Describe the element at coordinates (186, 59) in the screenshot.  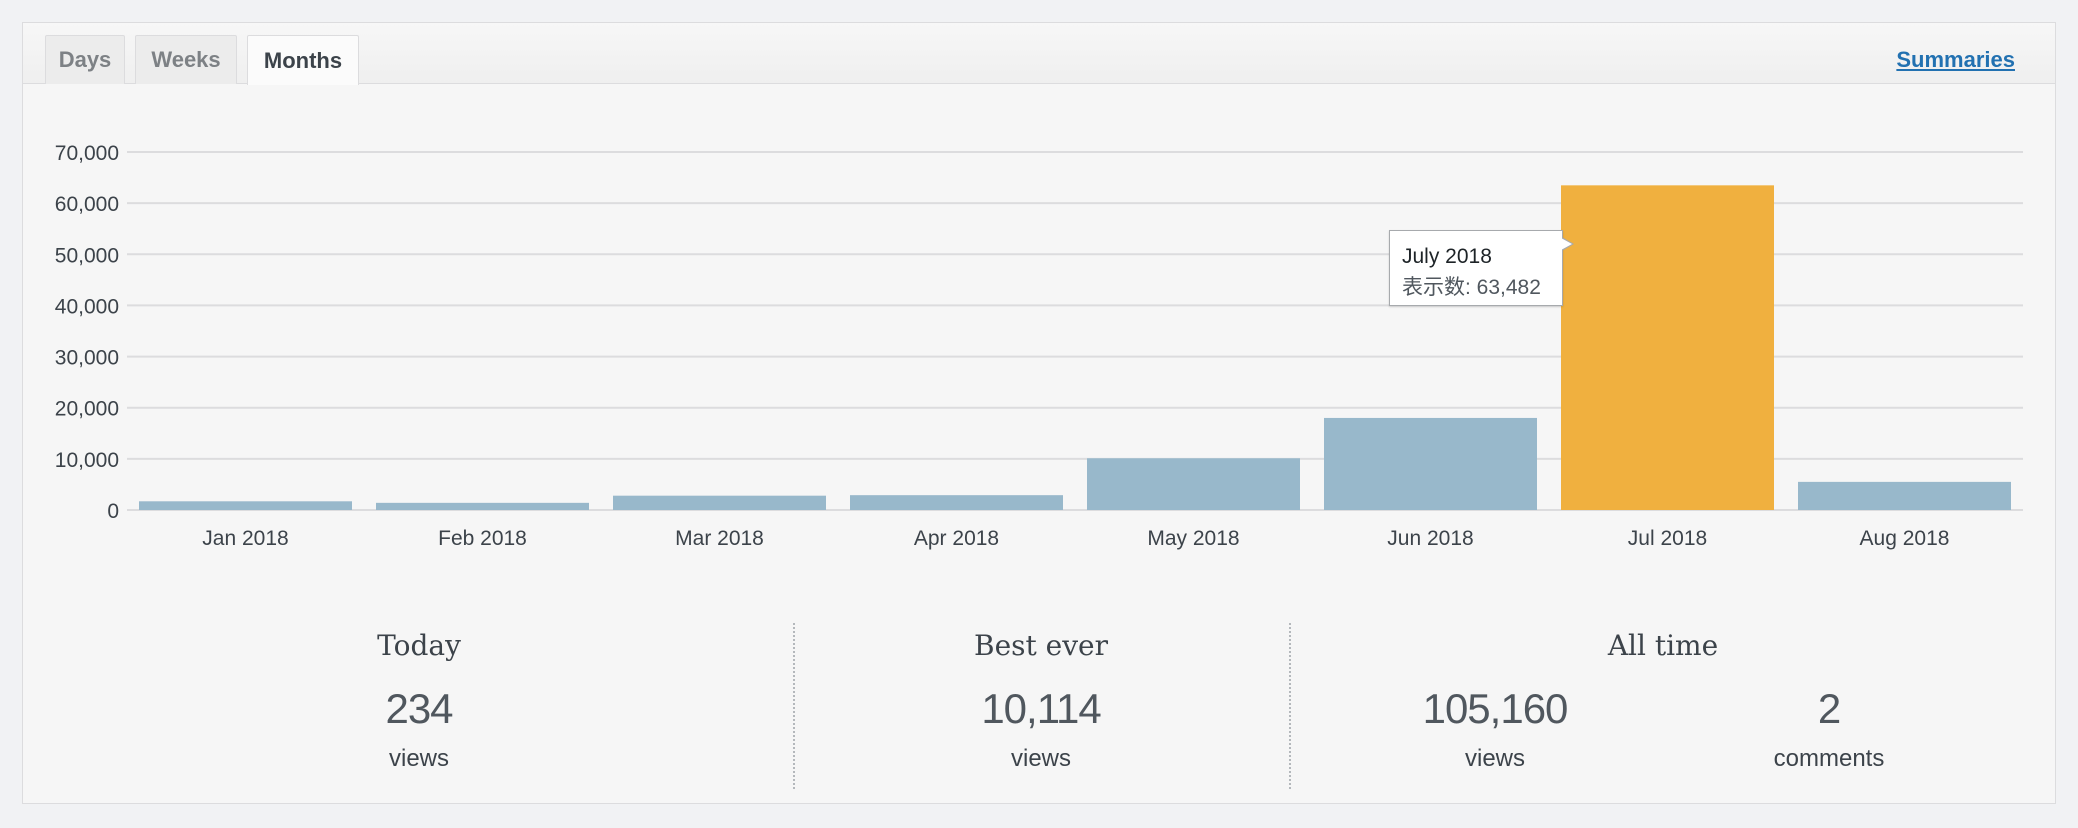
I see `tab-weeks: Weeks` at that location.